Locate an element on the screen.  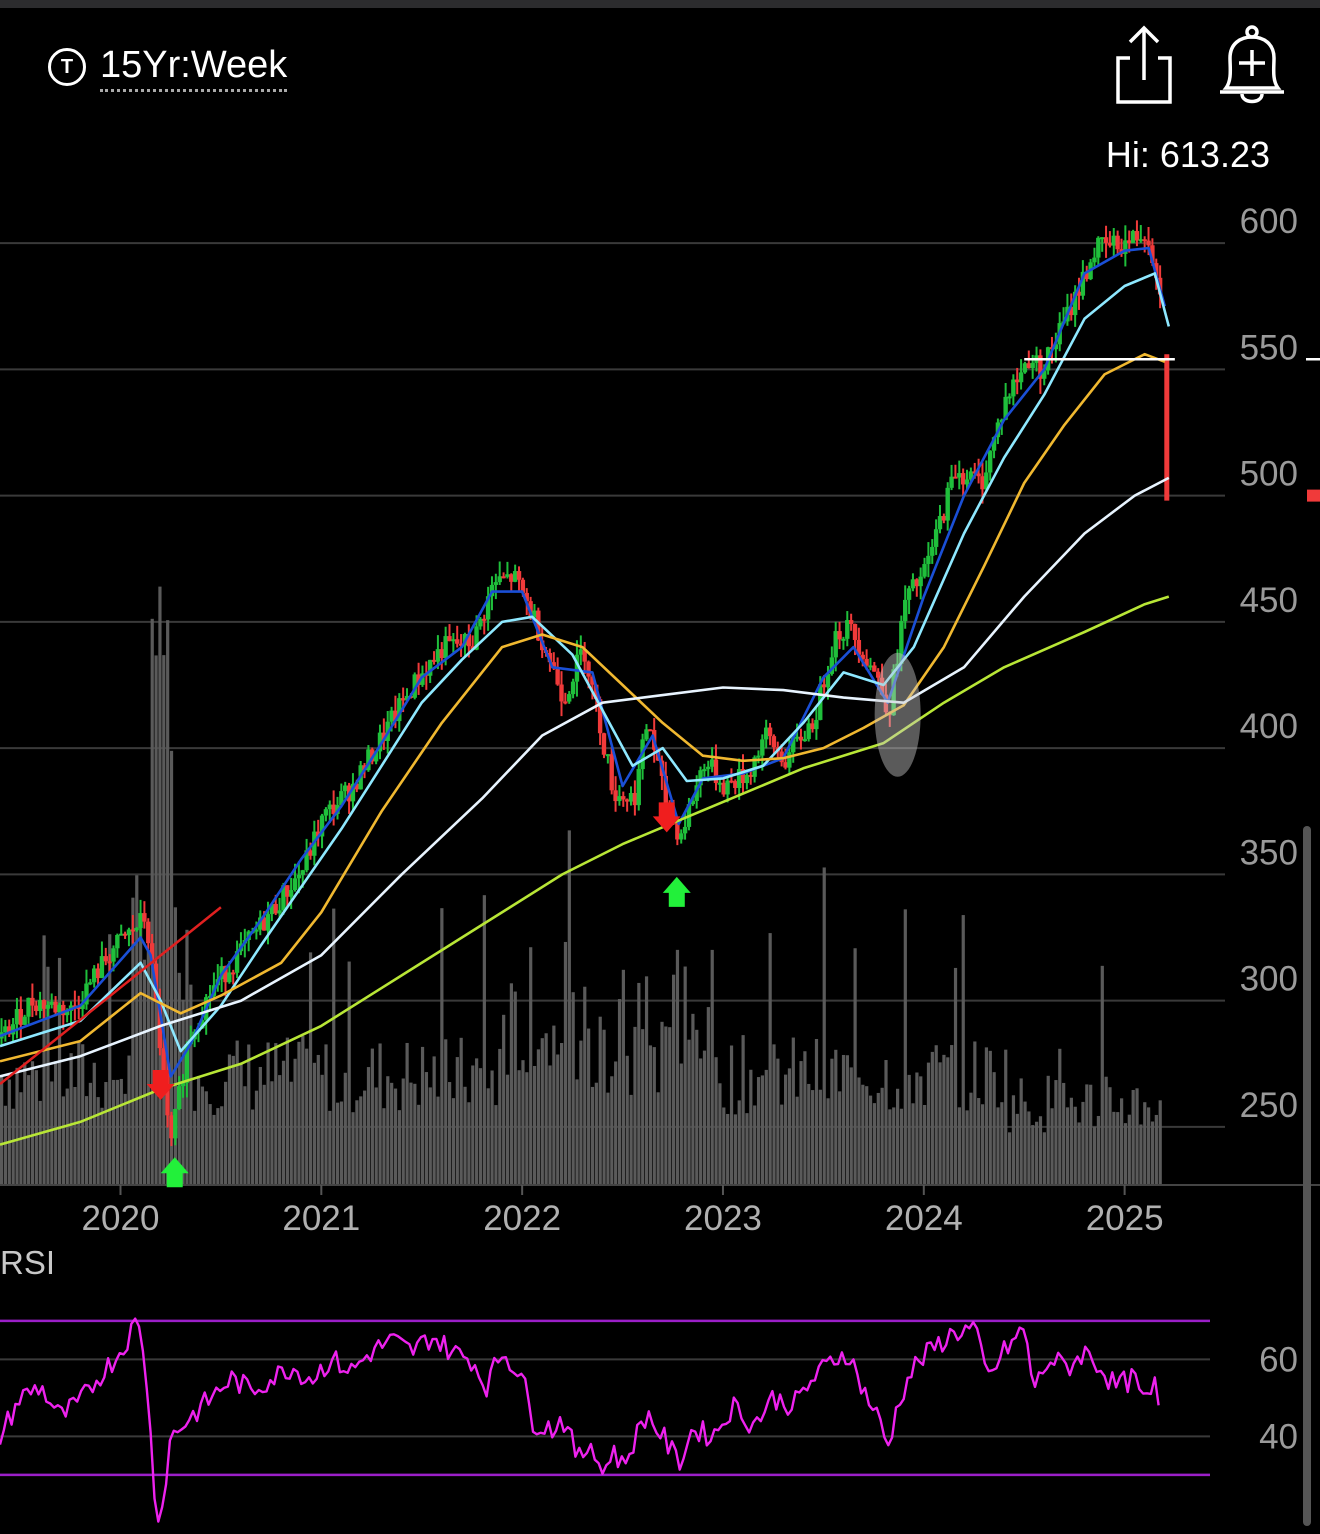
scrollbar is located at coordinates (1307, 1176).